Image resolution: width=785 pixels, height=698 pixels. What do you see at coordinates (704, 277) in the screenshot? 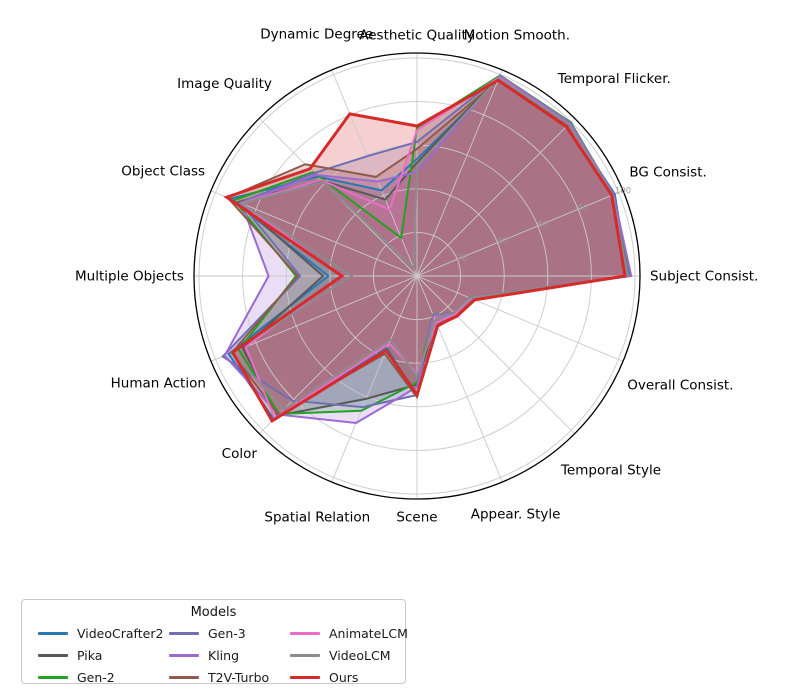
I see `axis-label-subject-consist: Subject Consist.` at bounding box center [704, 277].